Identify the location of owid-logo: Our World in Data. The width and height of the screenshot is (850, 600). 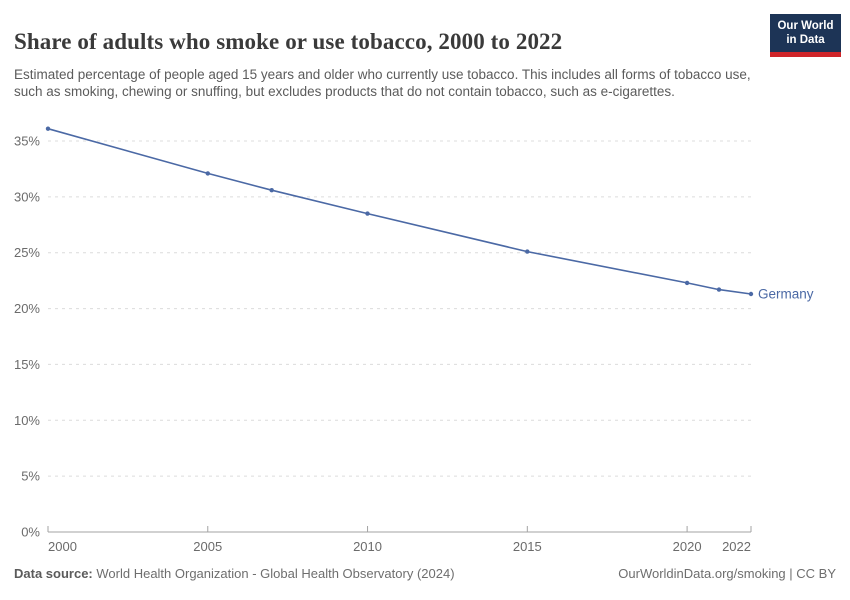
(805, 35).